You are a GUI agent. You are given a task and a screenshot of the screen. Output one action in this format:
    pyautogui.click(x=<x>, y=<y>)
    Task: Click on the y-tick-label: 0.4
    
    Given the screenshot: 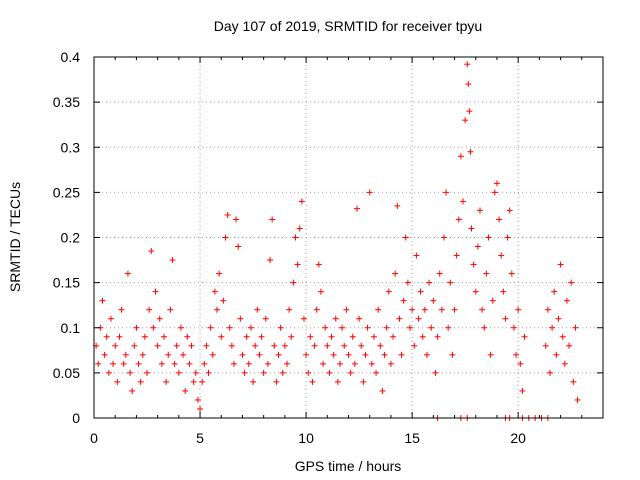 What is the action you would take?
    pyautogui.click(x=71, y=57)
    